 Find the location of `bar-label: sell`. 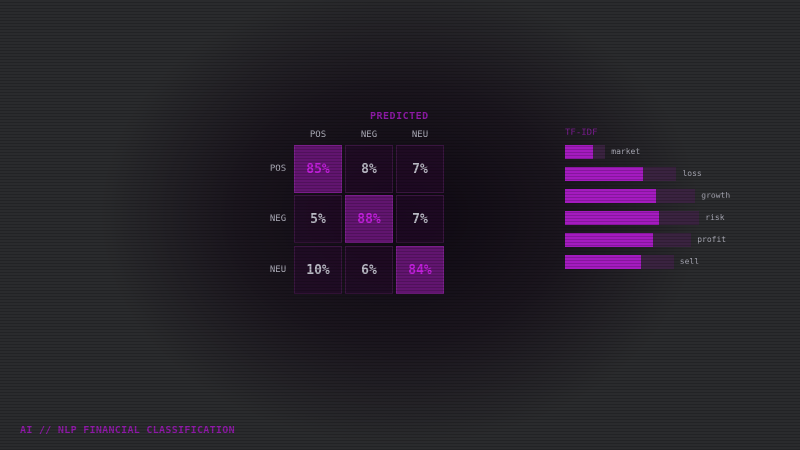

bar-label: sell is located at coordinates (689, 261).